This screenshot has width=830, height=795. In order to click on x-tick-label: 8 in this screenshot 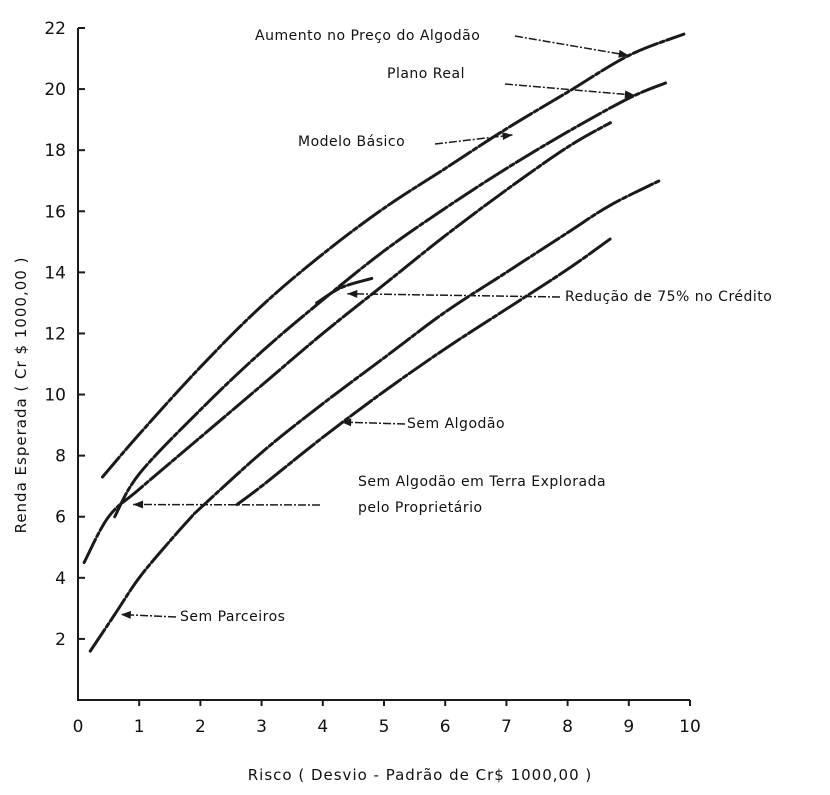, I will do `click(567, 727)`.